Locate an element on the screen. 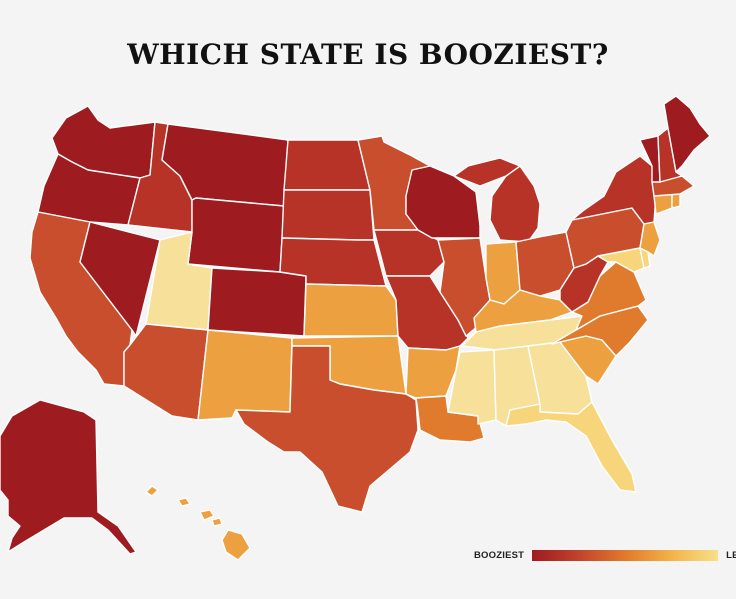 The image size is (736, 599). state-arkansas is located at coordinates (433, 372).